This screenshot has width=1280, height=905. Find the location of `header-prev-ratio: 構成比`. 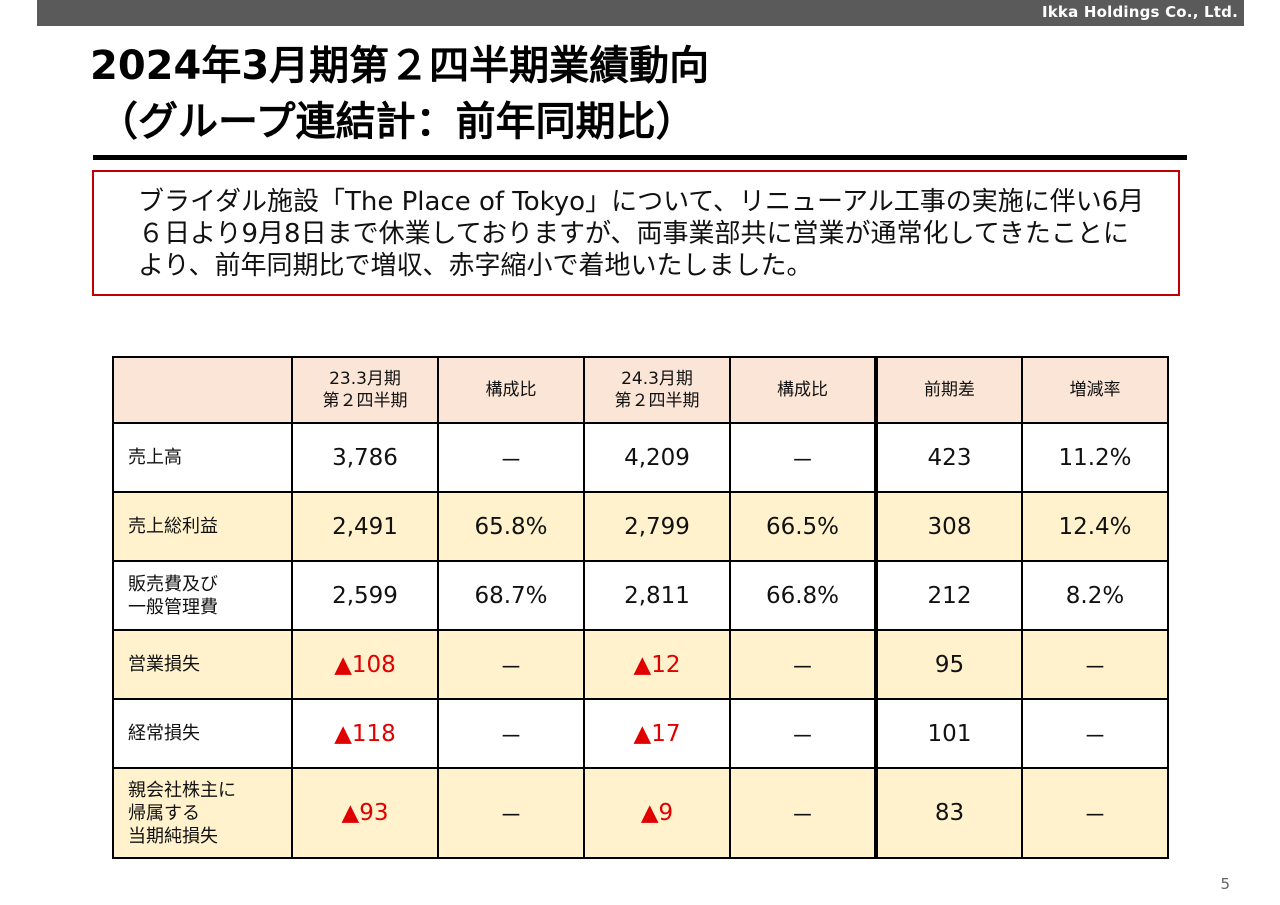

header-prev-ratio: 構成比 is located at coordinates (511, 390).